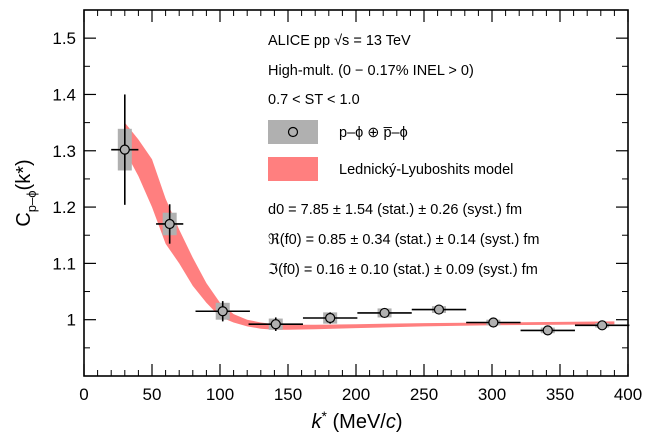 This screenshot has width=654, height=440. What do you see at coordinates (26, 192) in the screenshot?
I see `y-axis-title: Cp–ϕ(k*)` at bounding box center [26, 192].